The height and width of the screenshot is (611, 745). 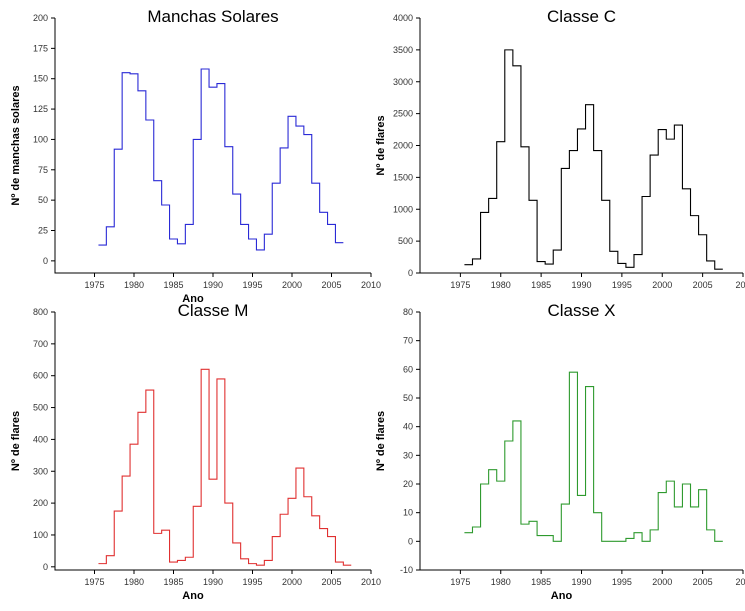 What do you see at coordinates (213, 310) in the screenshot?
I see `chart-title: Classe M` at bounding box center [213, 310].